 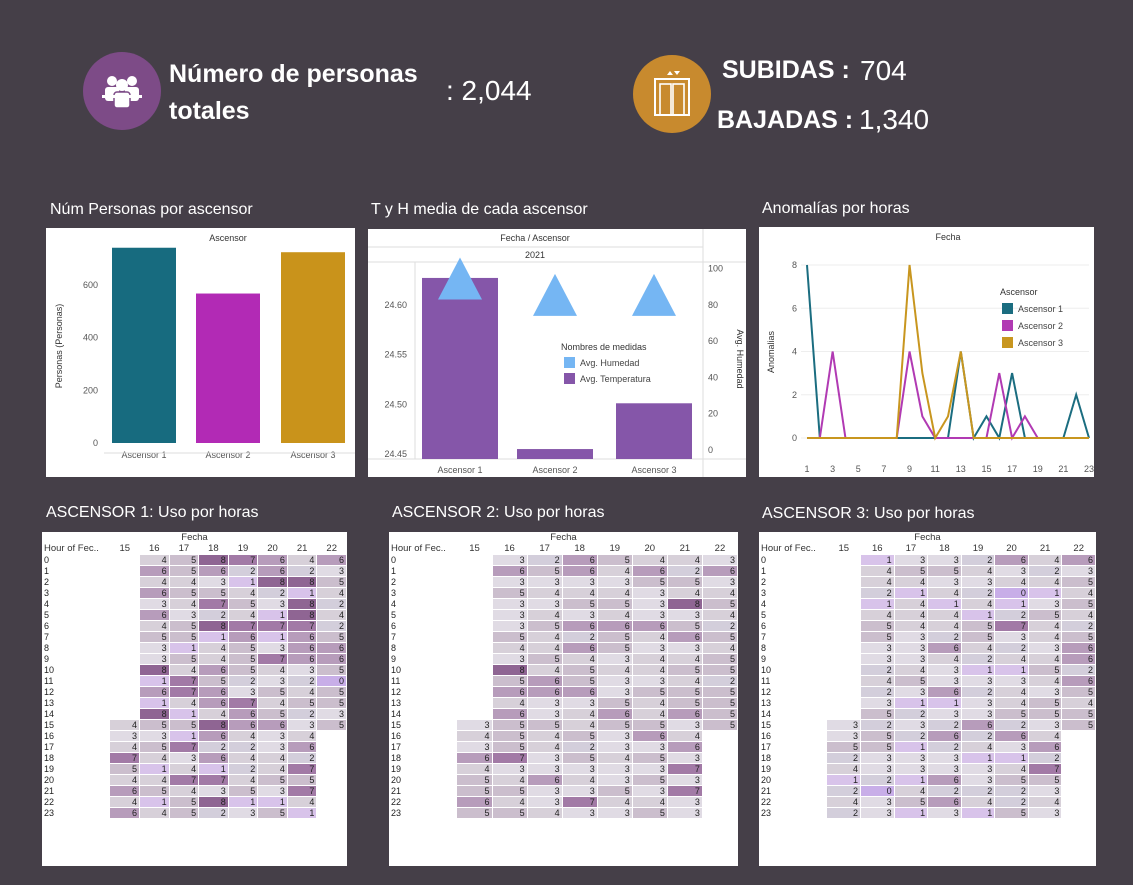 I want to click on bar-chart-title: Núm Personas por ascensor, so click(x=151, y=209).